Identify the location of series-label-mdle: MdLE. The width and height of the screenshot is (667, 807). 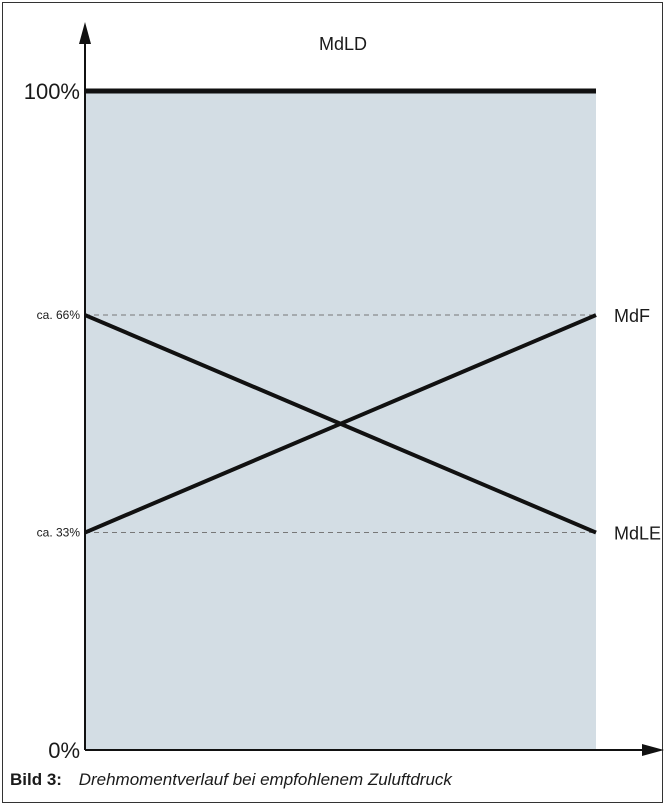
(637, 534).